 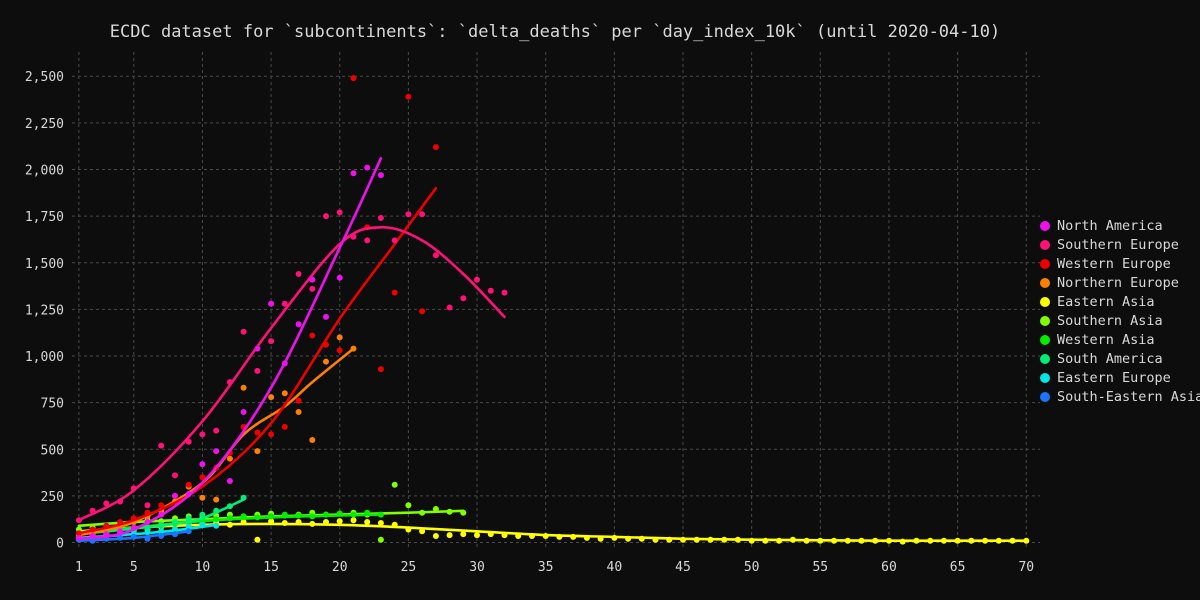 What do you see at coordinates (1118, 282) in the screenshot?
I see `legend-label: Northern Europe` at bounding box center [1118, 282].